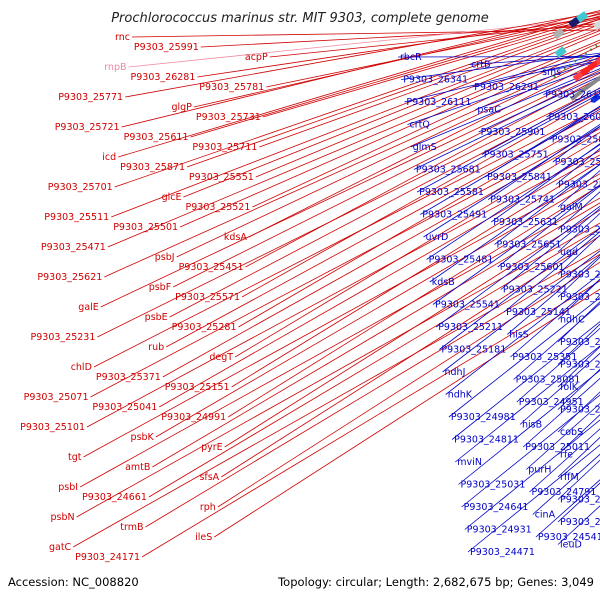 The image size is (600, 600). Describe the element at coordinates (411, 57) in the screenshot. I see `reverse-gene-label: rbcR` at that location.